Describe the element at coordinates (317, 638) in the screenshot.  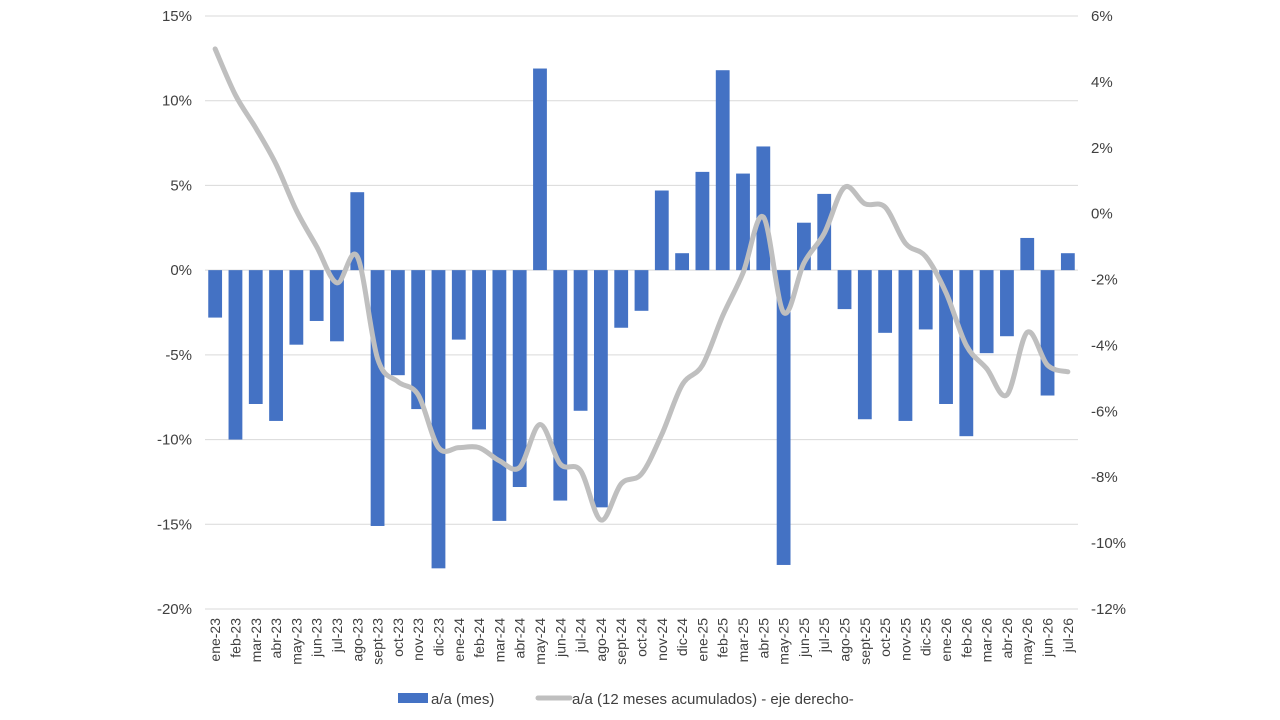
I see `x-tick-label: jun-23` at that location.